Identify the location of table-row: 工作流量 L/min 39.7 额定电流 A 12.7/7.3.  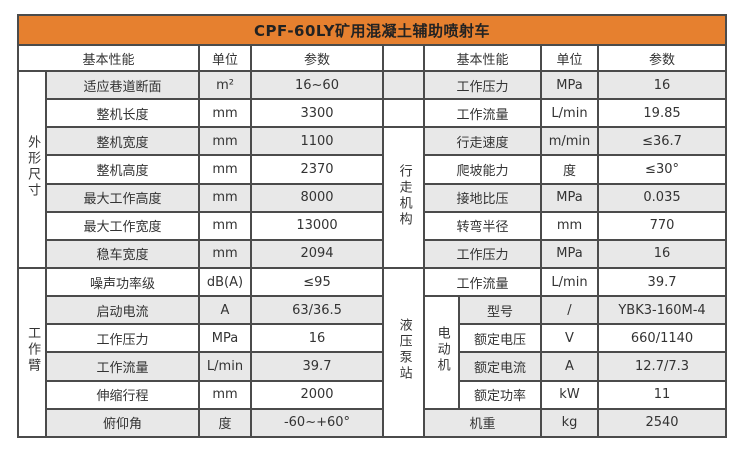
(373, 366).